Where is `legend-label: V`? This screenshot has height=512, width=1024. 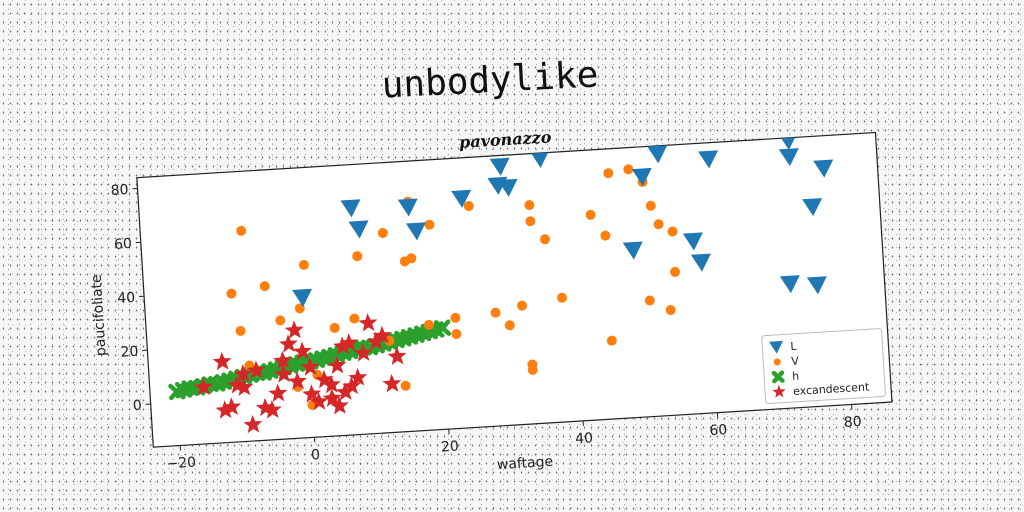
legend-label: V is located at coordinates (795, 361).